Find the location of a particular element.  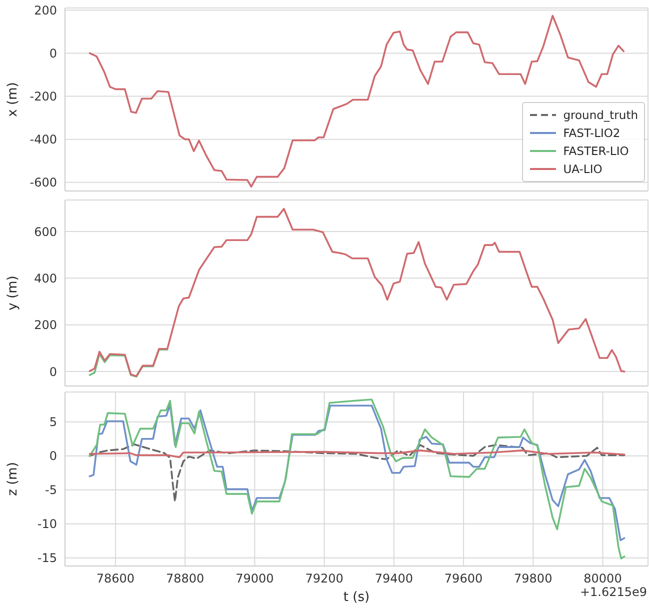

x-tick-label: 80000 is located at coordinates (603, 579).